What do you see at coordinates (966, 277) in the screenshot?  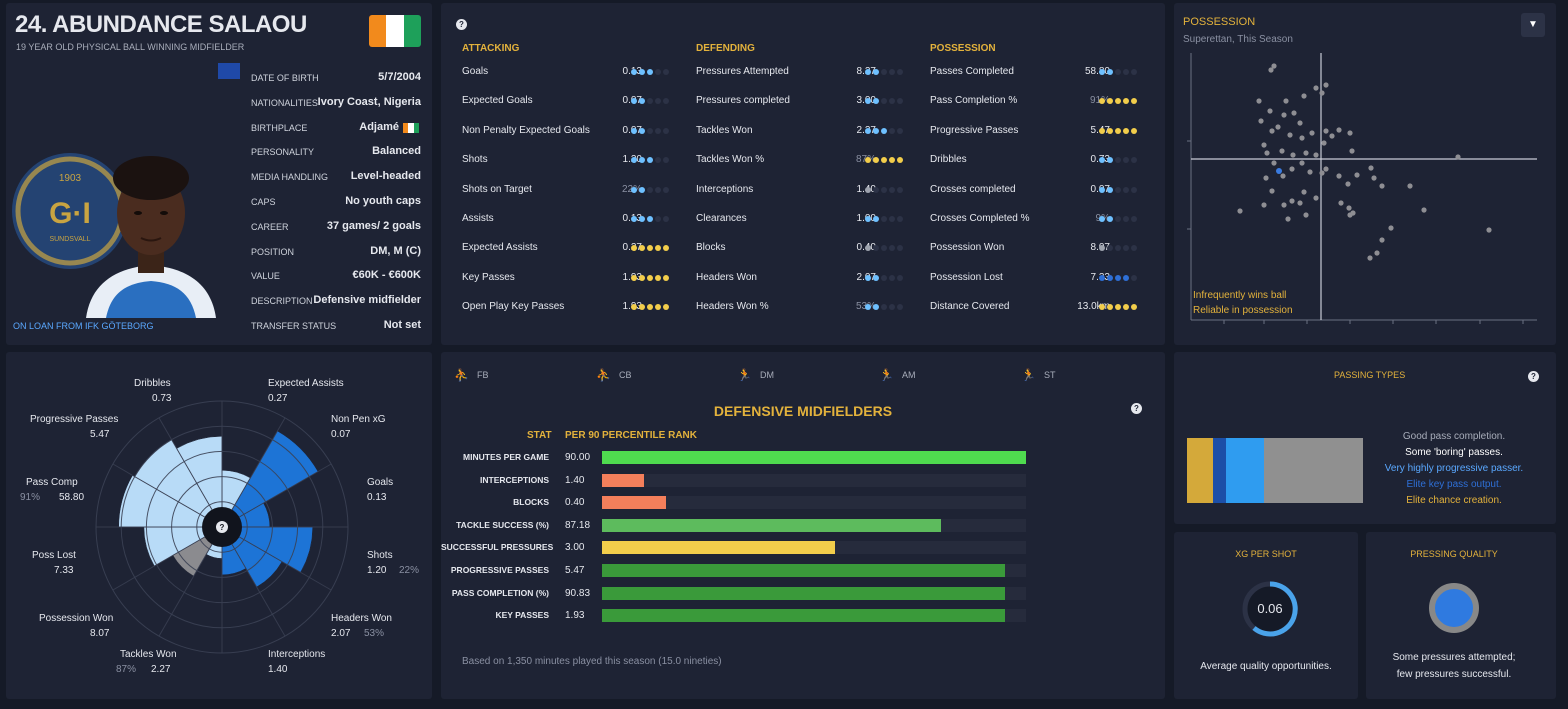 I see `stat-name: Possession Lost` at bounding box center [966, 277].